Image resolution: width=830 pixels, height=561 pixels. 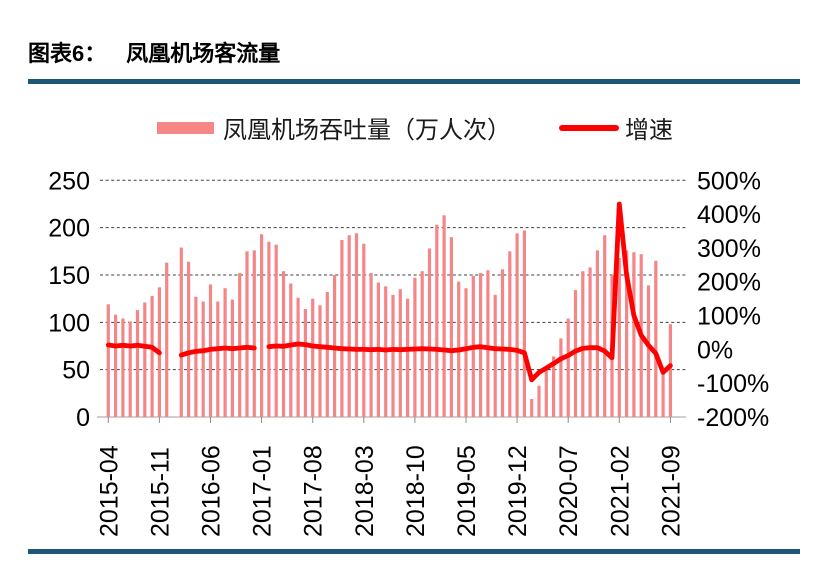 What do you see at coordinates (185, 127) in the screenshot?
I see `legend-bar-swatch` at bounding box center [185, 127].